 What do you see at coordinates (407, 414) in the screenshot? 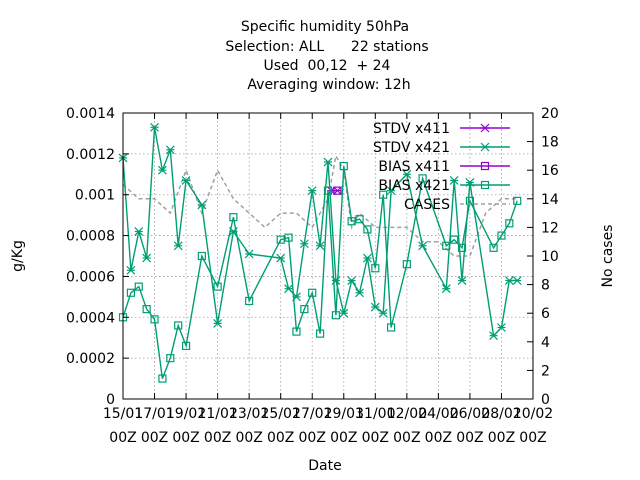
I see `x-tick-label-date: 02/02` at bounding box center [407, 414].